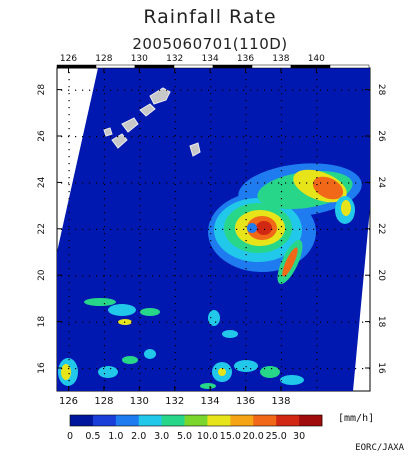 This screenshot has width=420, height=460. I want to click on colorbar-swatch, so click(150, 420).